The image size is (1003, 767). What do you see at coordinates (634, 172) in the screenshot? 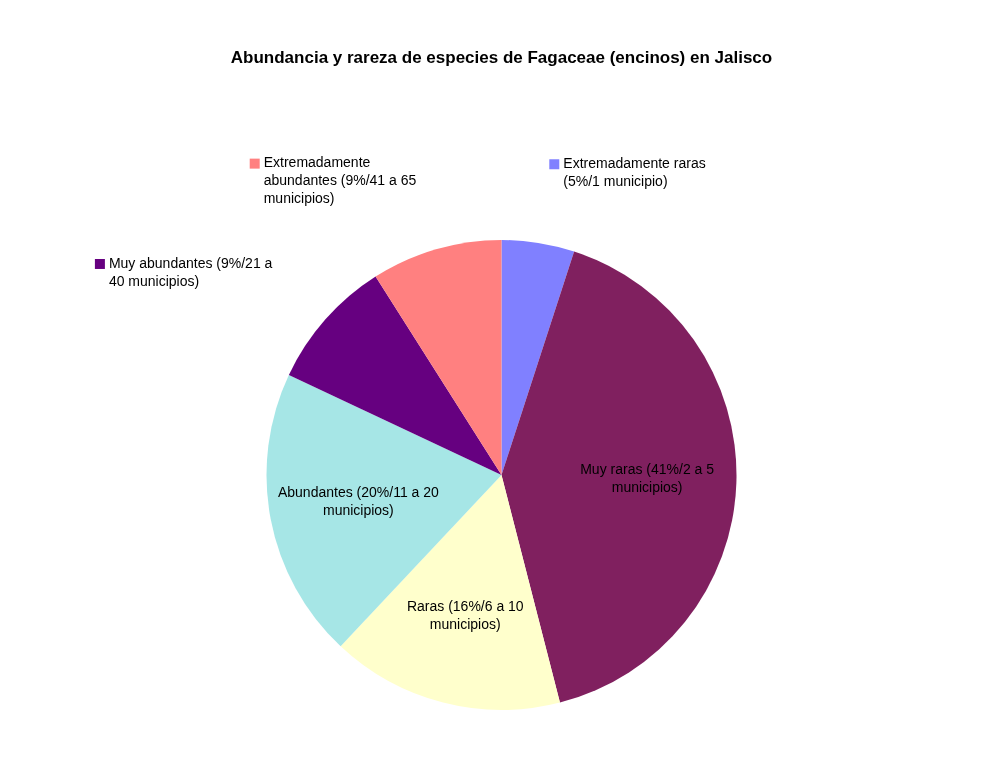
I see `legend-label: Extremadamente raras (5%/1 municipio)` at bounding box center [634, 172].